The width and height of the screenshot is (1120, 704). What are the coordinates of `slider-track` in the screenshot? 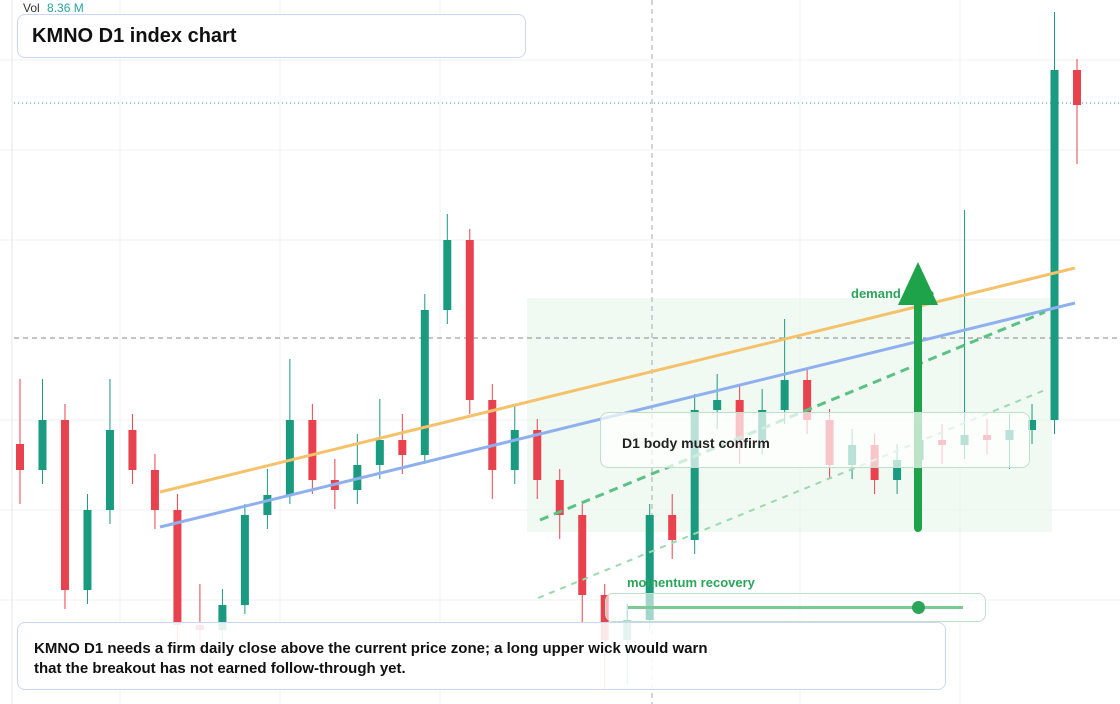 It's located at (795, 607).